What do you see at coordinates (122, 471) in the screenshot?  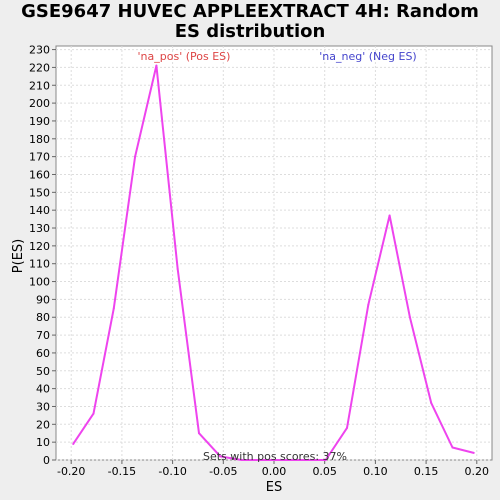 I see `x-tick-label: -0.15` at bounding box center [122, 471].